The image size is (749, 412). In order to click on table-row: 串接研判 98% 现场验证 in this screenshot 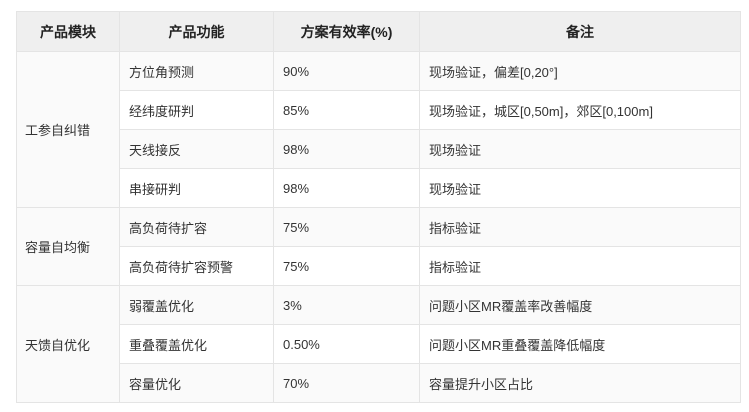, I will do `click(379, 188)`.